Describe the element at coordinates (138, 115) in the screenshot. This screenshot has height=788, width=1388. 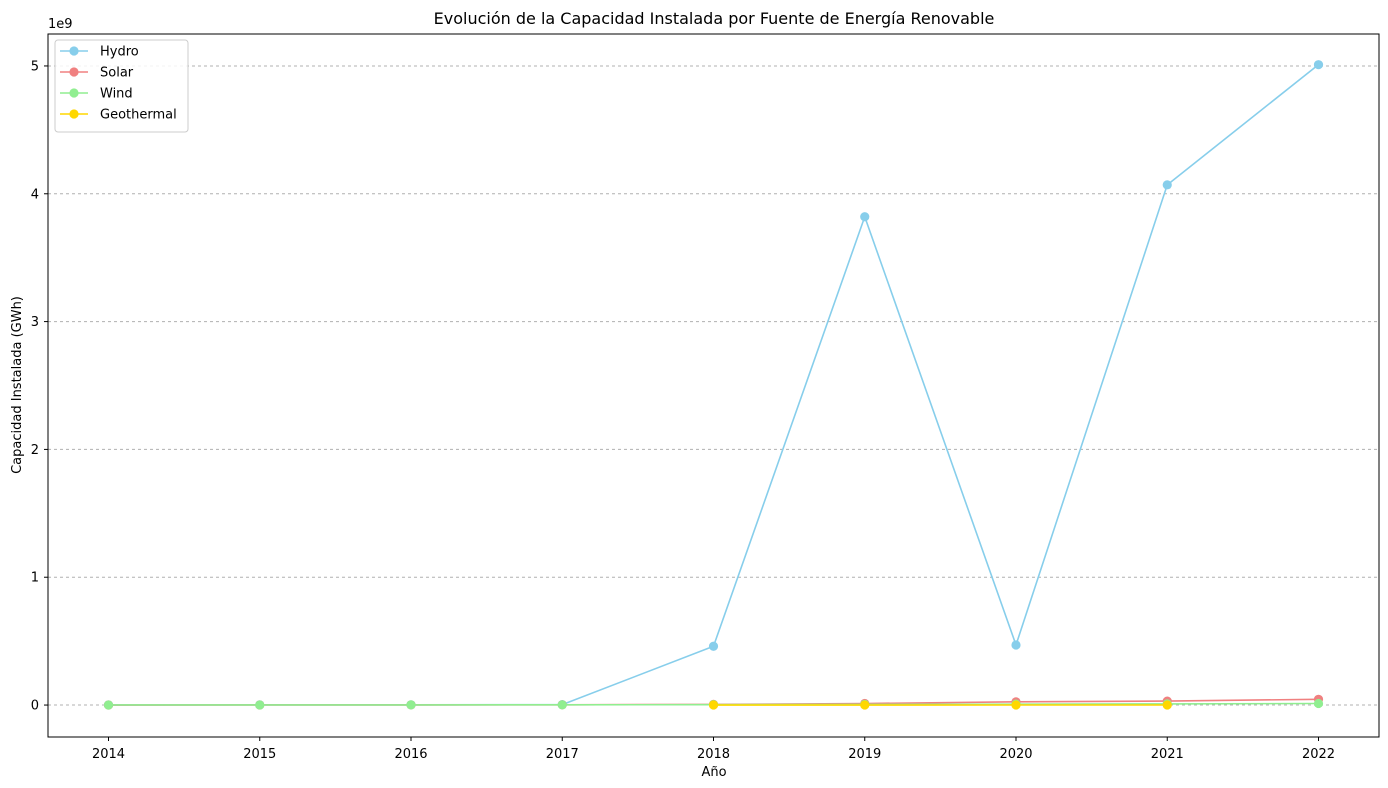
I see `legend-label-geothermal: Geothermal` at that location.